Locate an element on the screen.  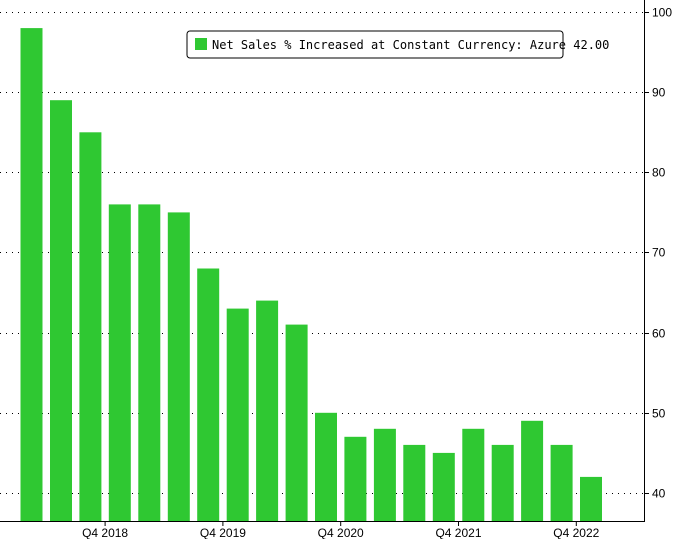
legend-swatch is located at coordinates (201, 44).